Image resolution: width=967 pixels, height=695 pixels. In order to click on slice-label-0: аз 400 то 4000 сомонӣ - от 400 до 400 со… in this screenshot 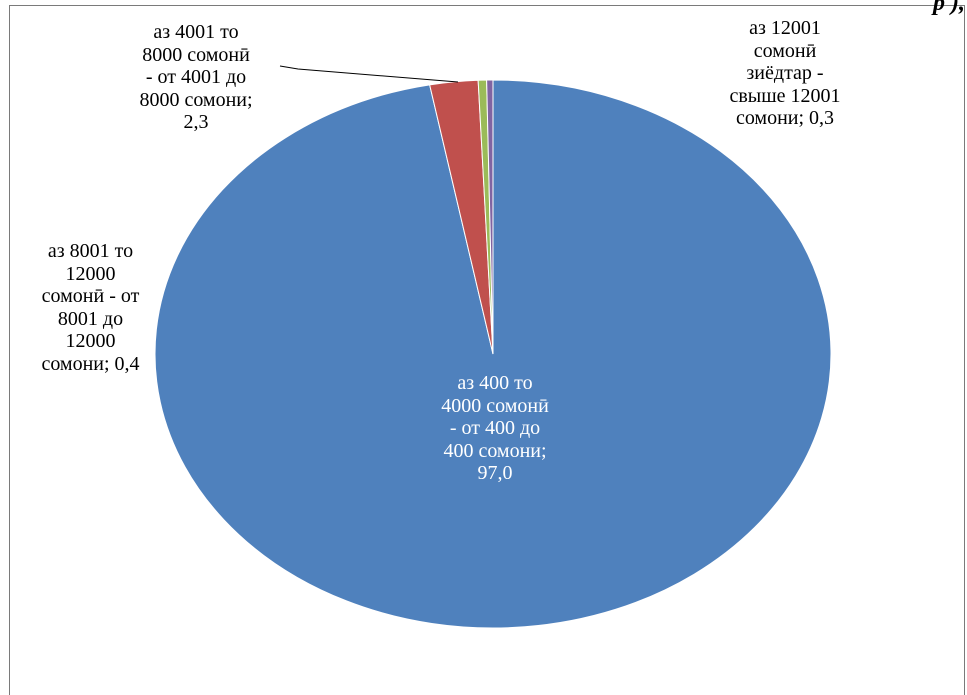, I will do `click(495, 428)`.